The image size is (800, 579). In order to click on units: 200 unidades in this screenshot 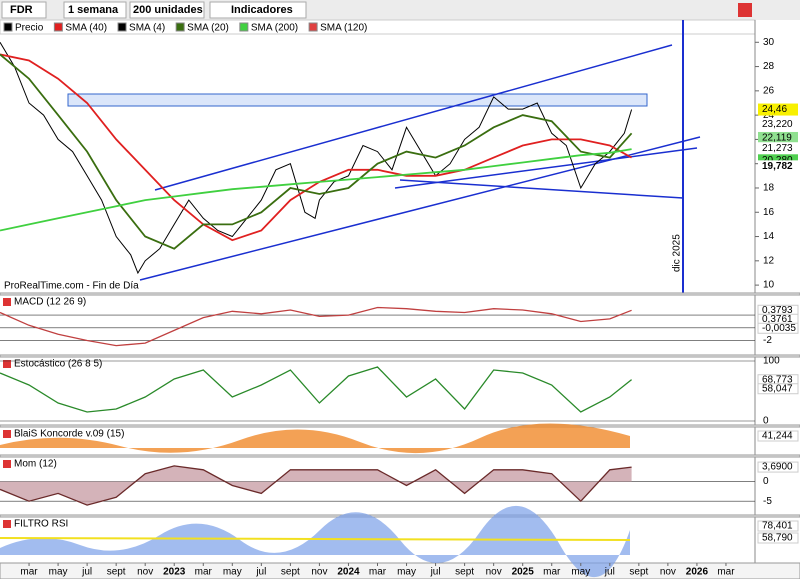, I will do `click(168, 10)`.